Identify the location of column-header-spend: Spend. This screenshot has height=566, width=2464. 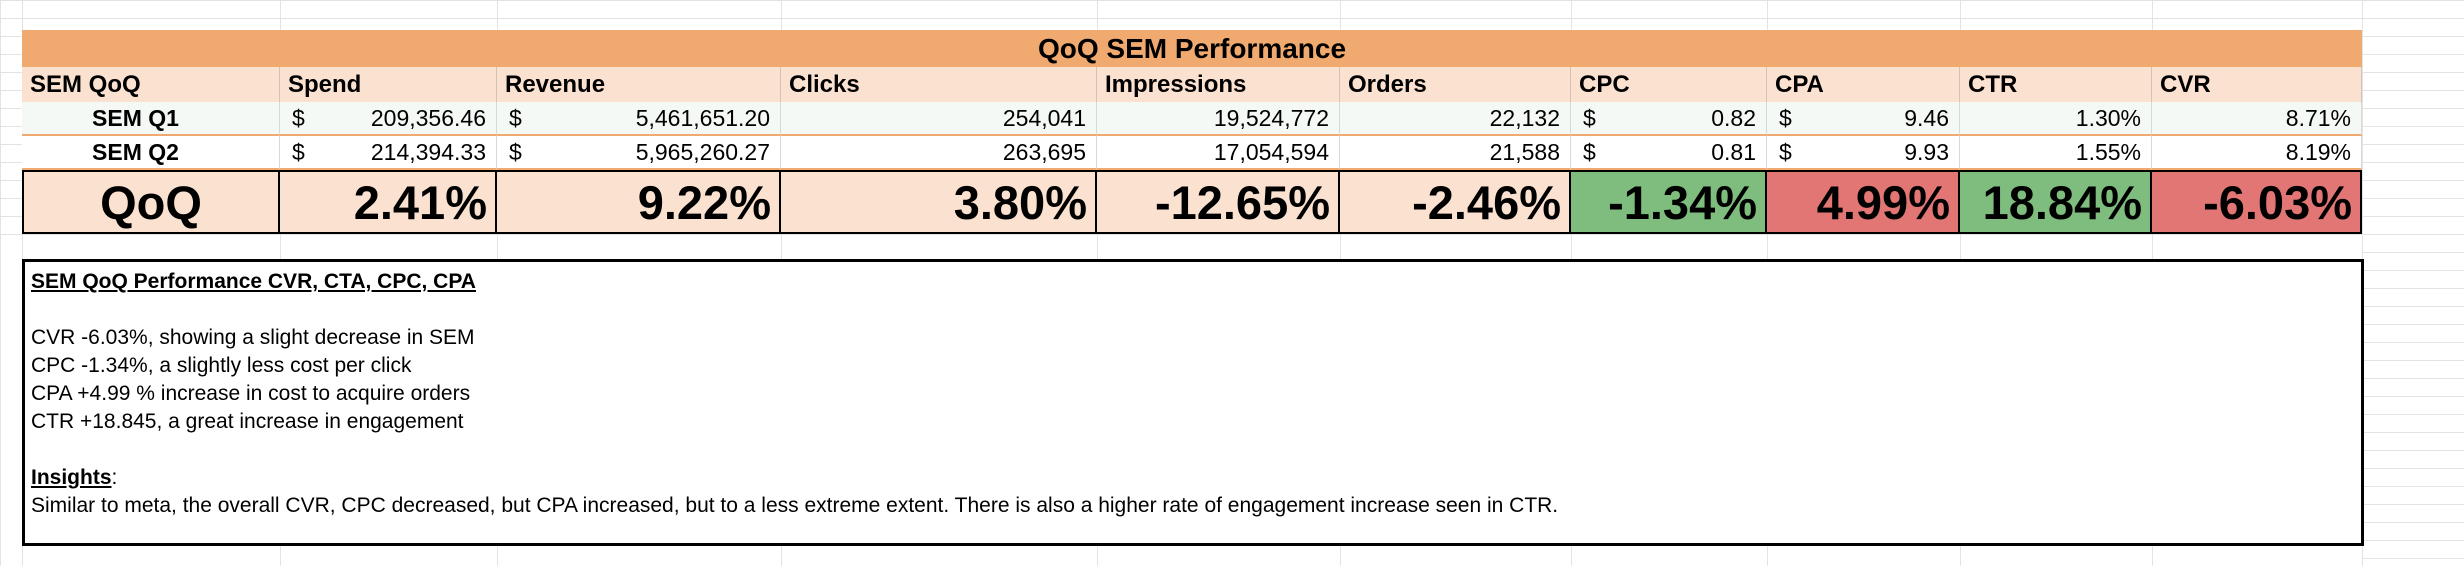
(388, 84).